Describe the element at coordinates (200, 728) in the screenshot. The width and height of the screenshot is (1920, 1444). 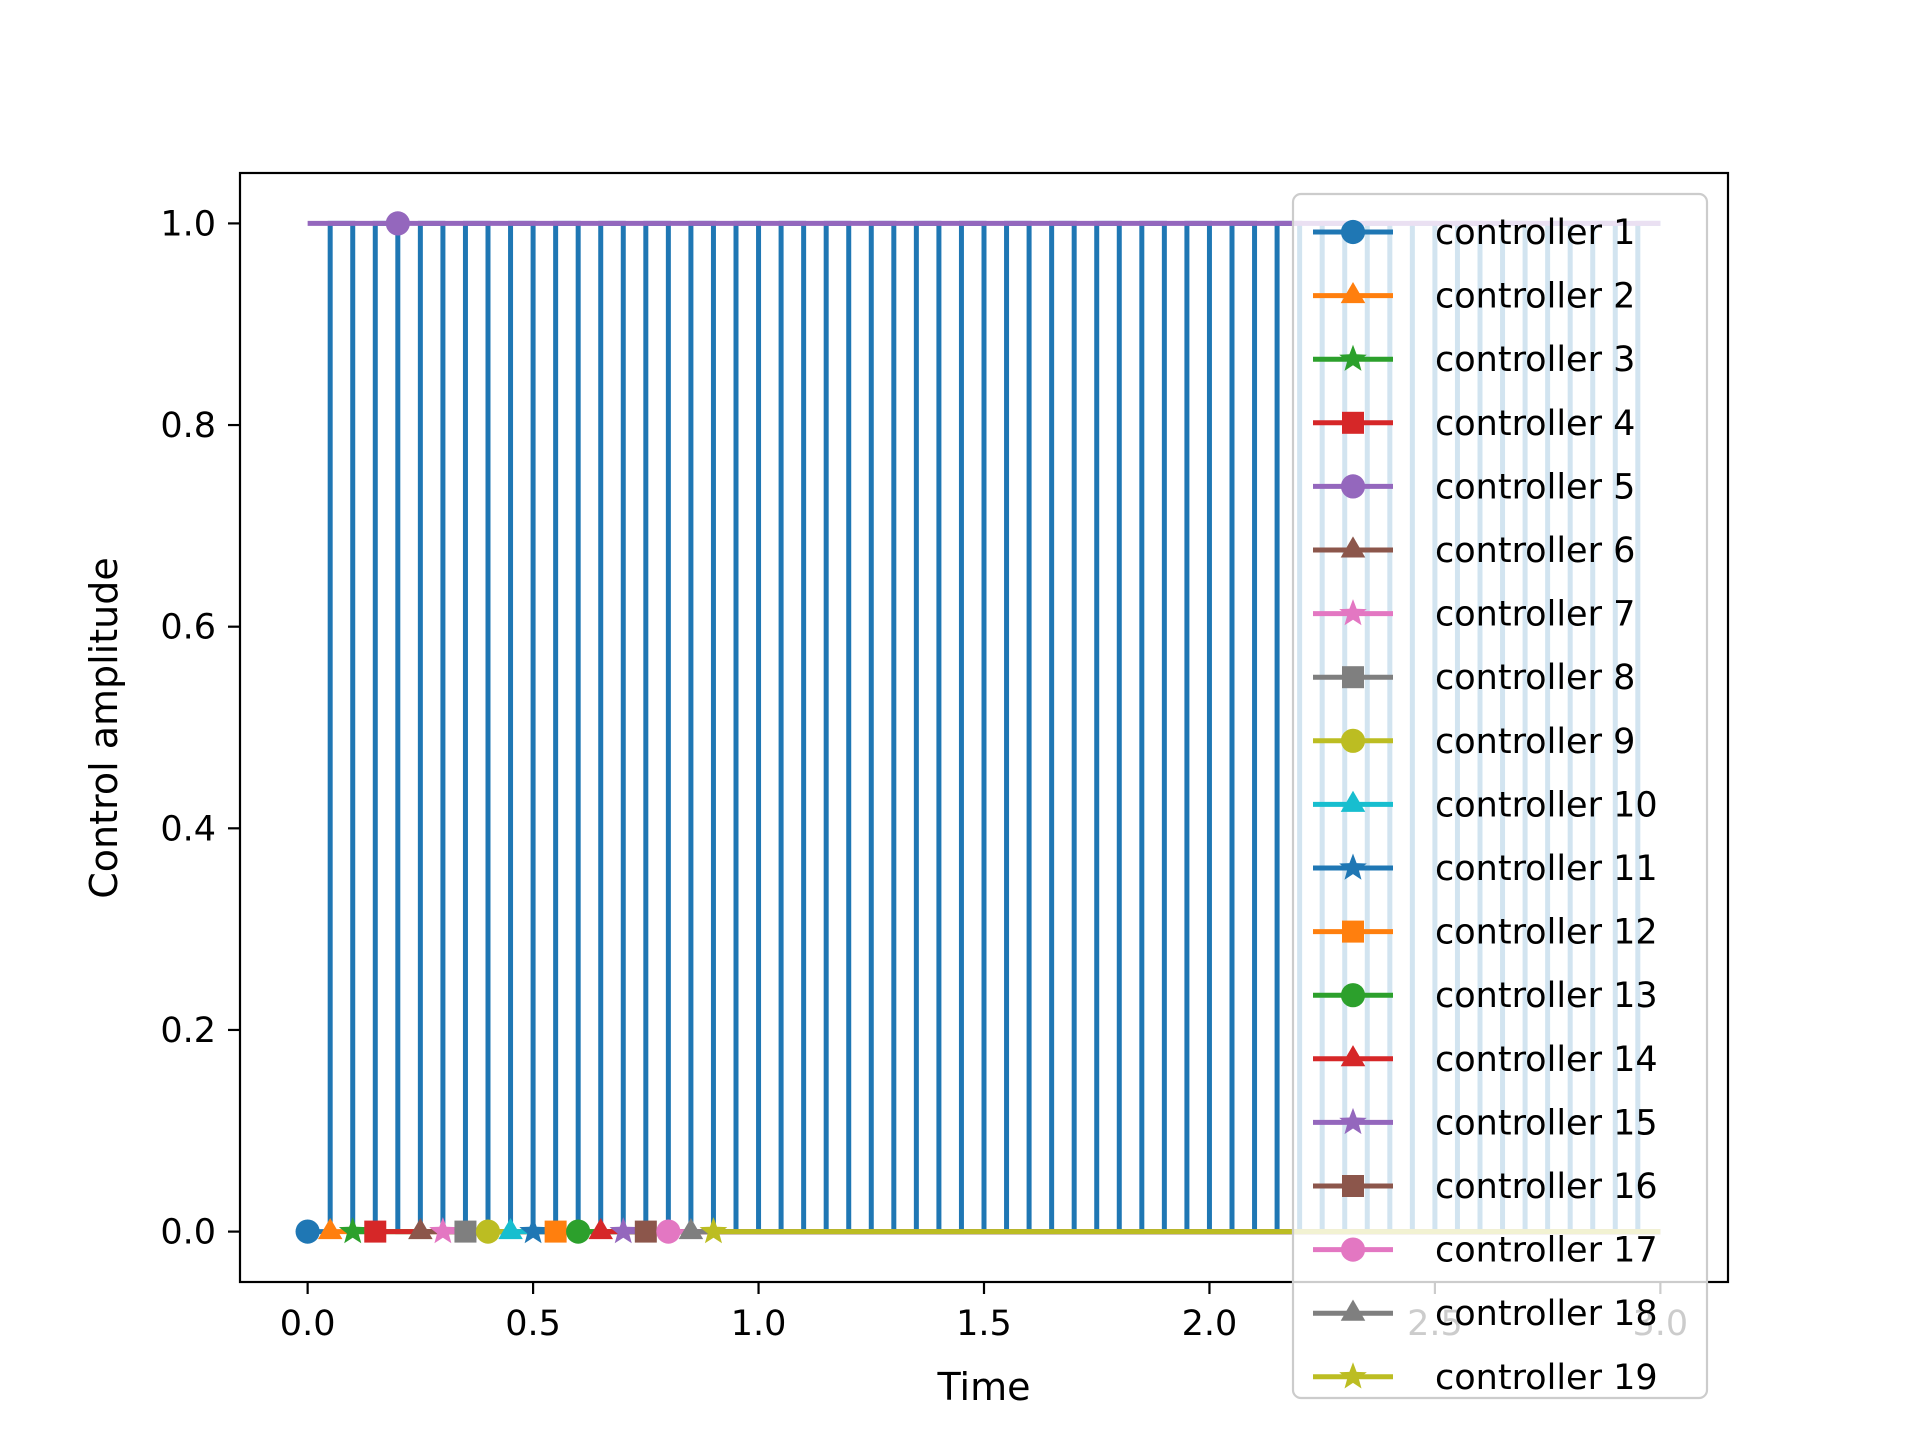
I see `y-axis-ticks: 0.0 0.2 0.4 0.6 0.8 1.0` at that location.